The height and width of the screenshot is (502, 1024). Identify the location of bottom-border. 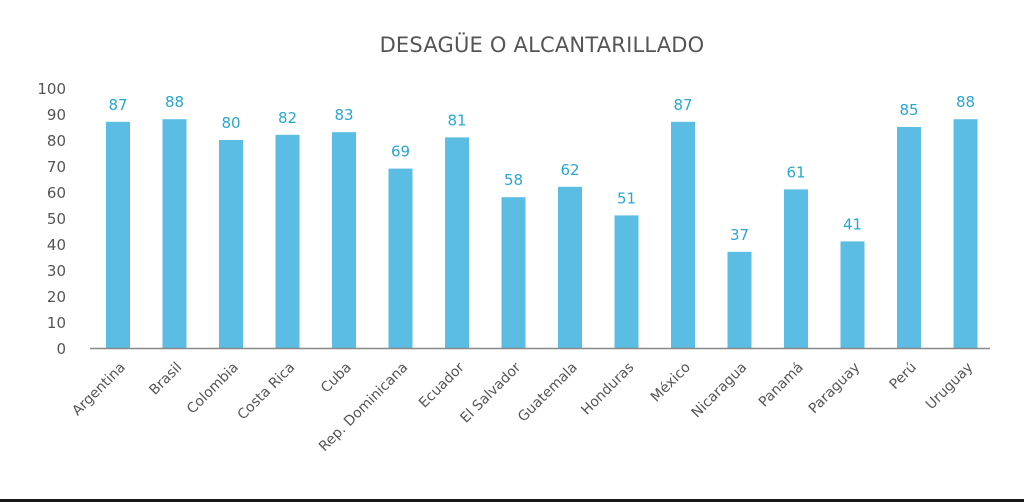
(512, 500).